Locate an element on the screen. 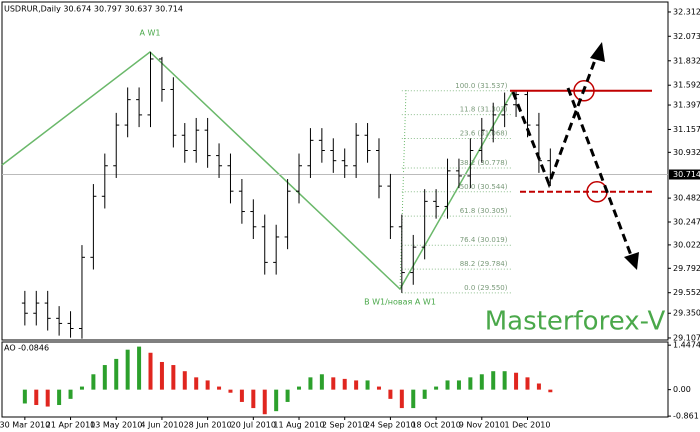 The width and height of the screenshot is (700, 432). y-tick-label: 32.312 is located at coordinates (686, 11).